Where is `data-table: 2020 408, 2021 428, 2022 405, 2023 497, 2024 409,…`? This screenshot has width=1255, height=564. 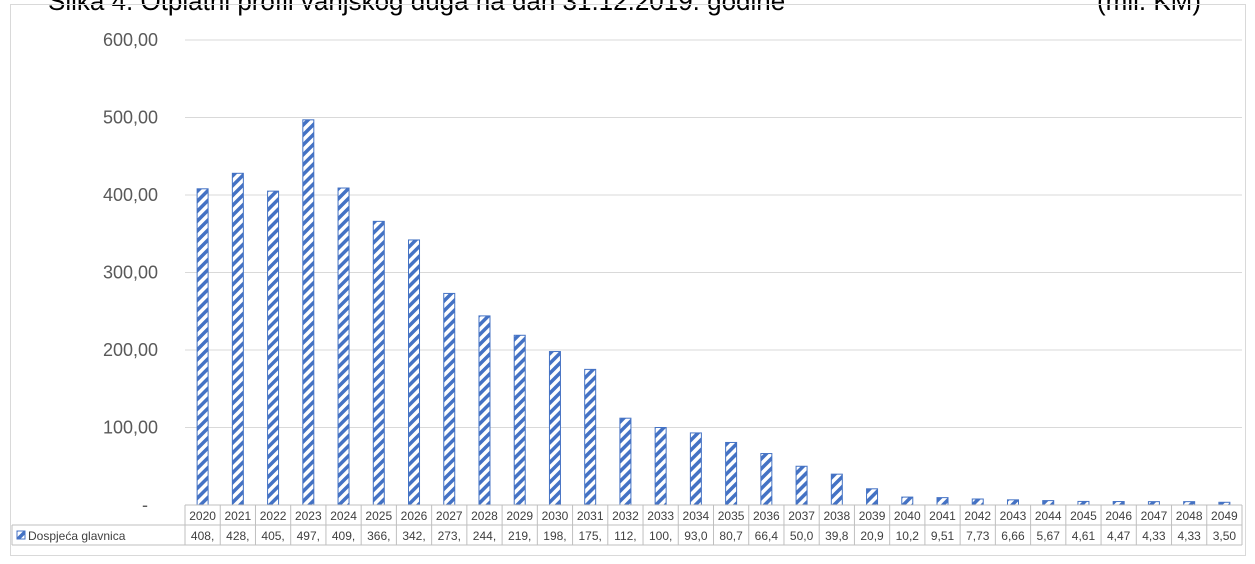 data-table: 2020 408, 2021 428, 2022 405, 2023 497, 2024 409,… is located at coordinates (627, 525).